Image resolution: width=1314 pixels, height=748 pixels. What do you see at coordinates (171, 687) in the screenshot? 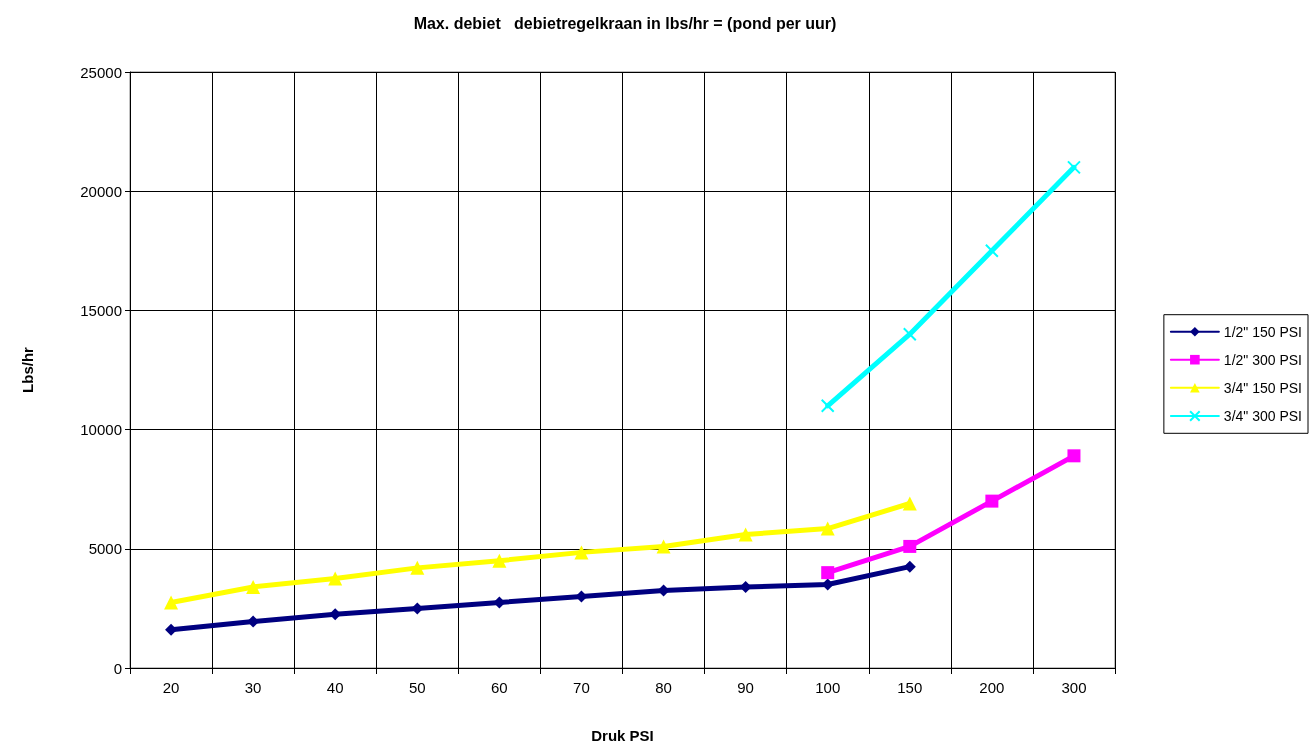
I see `x-tick-label: 20` at bounding box center [171, 687].